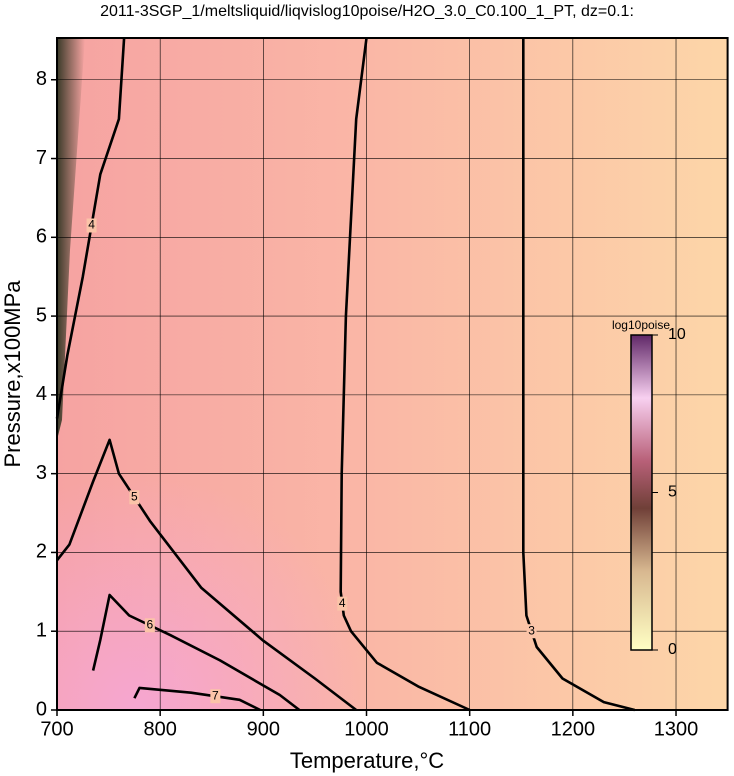 This screenshot has height=776, width=734. What do you see at coordinates (41, 79) in the screenshot?
I see `y-tick-label: 8` at bounding box center [41, 79].